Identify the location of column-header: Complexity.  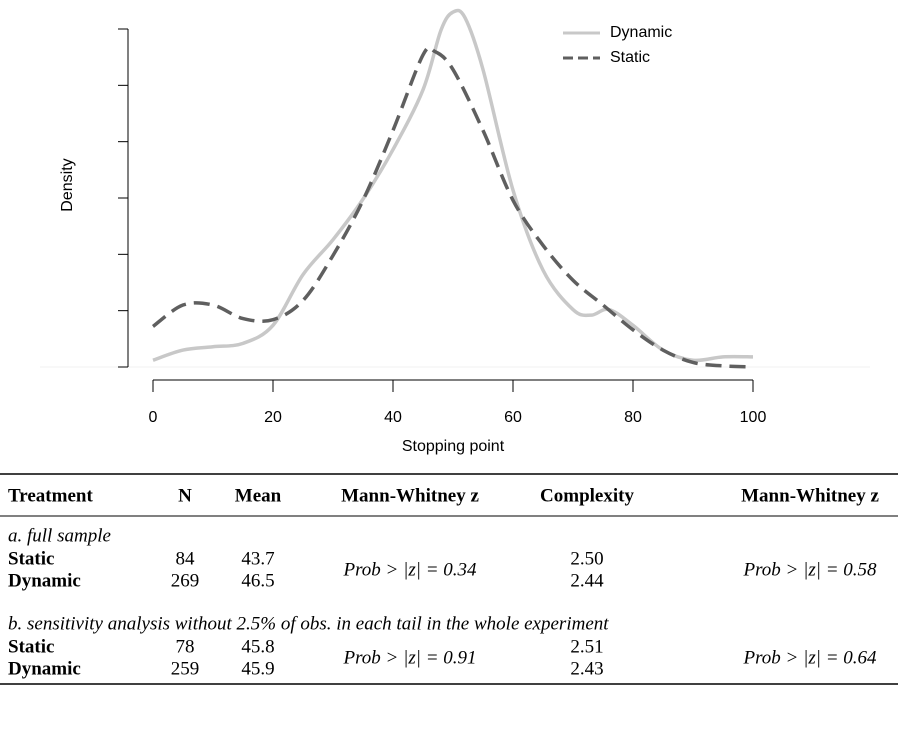
(587, 495).